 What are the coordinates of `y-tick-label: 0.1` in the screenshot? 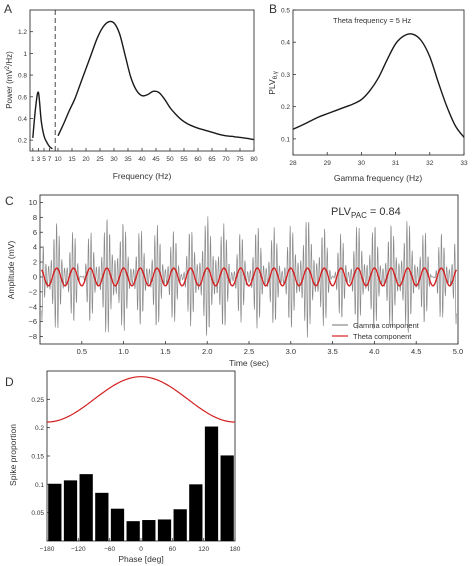 It's located at (39, 485).